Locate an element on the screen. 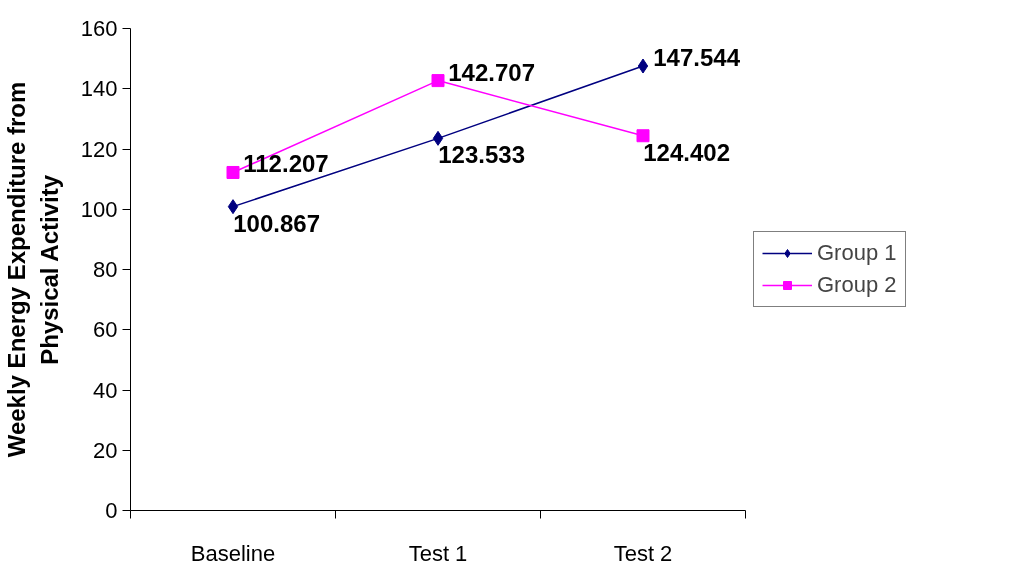  x-tick-label: Baseline is located at coordinates (233, 553).